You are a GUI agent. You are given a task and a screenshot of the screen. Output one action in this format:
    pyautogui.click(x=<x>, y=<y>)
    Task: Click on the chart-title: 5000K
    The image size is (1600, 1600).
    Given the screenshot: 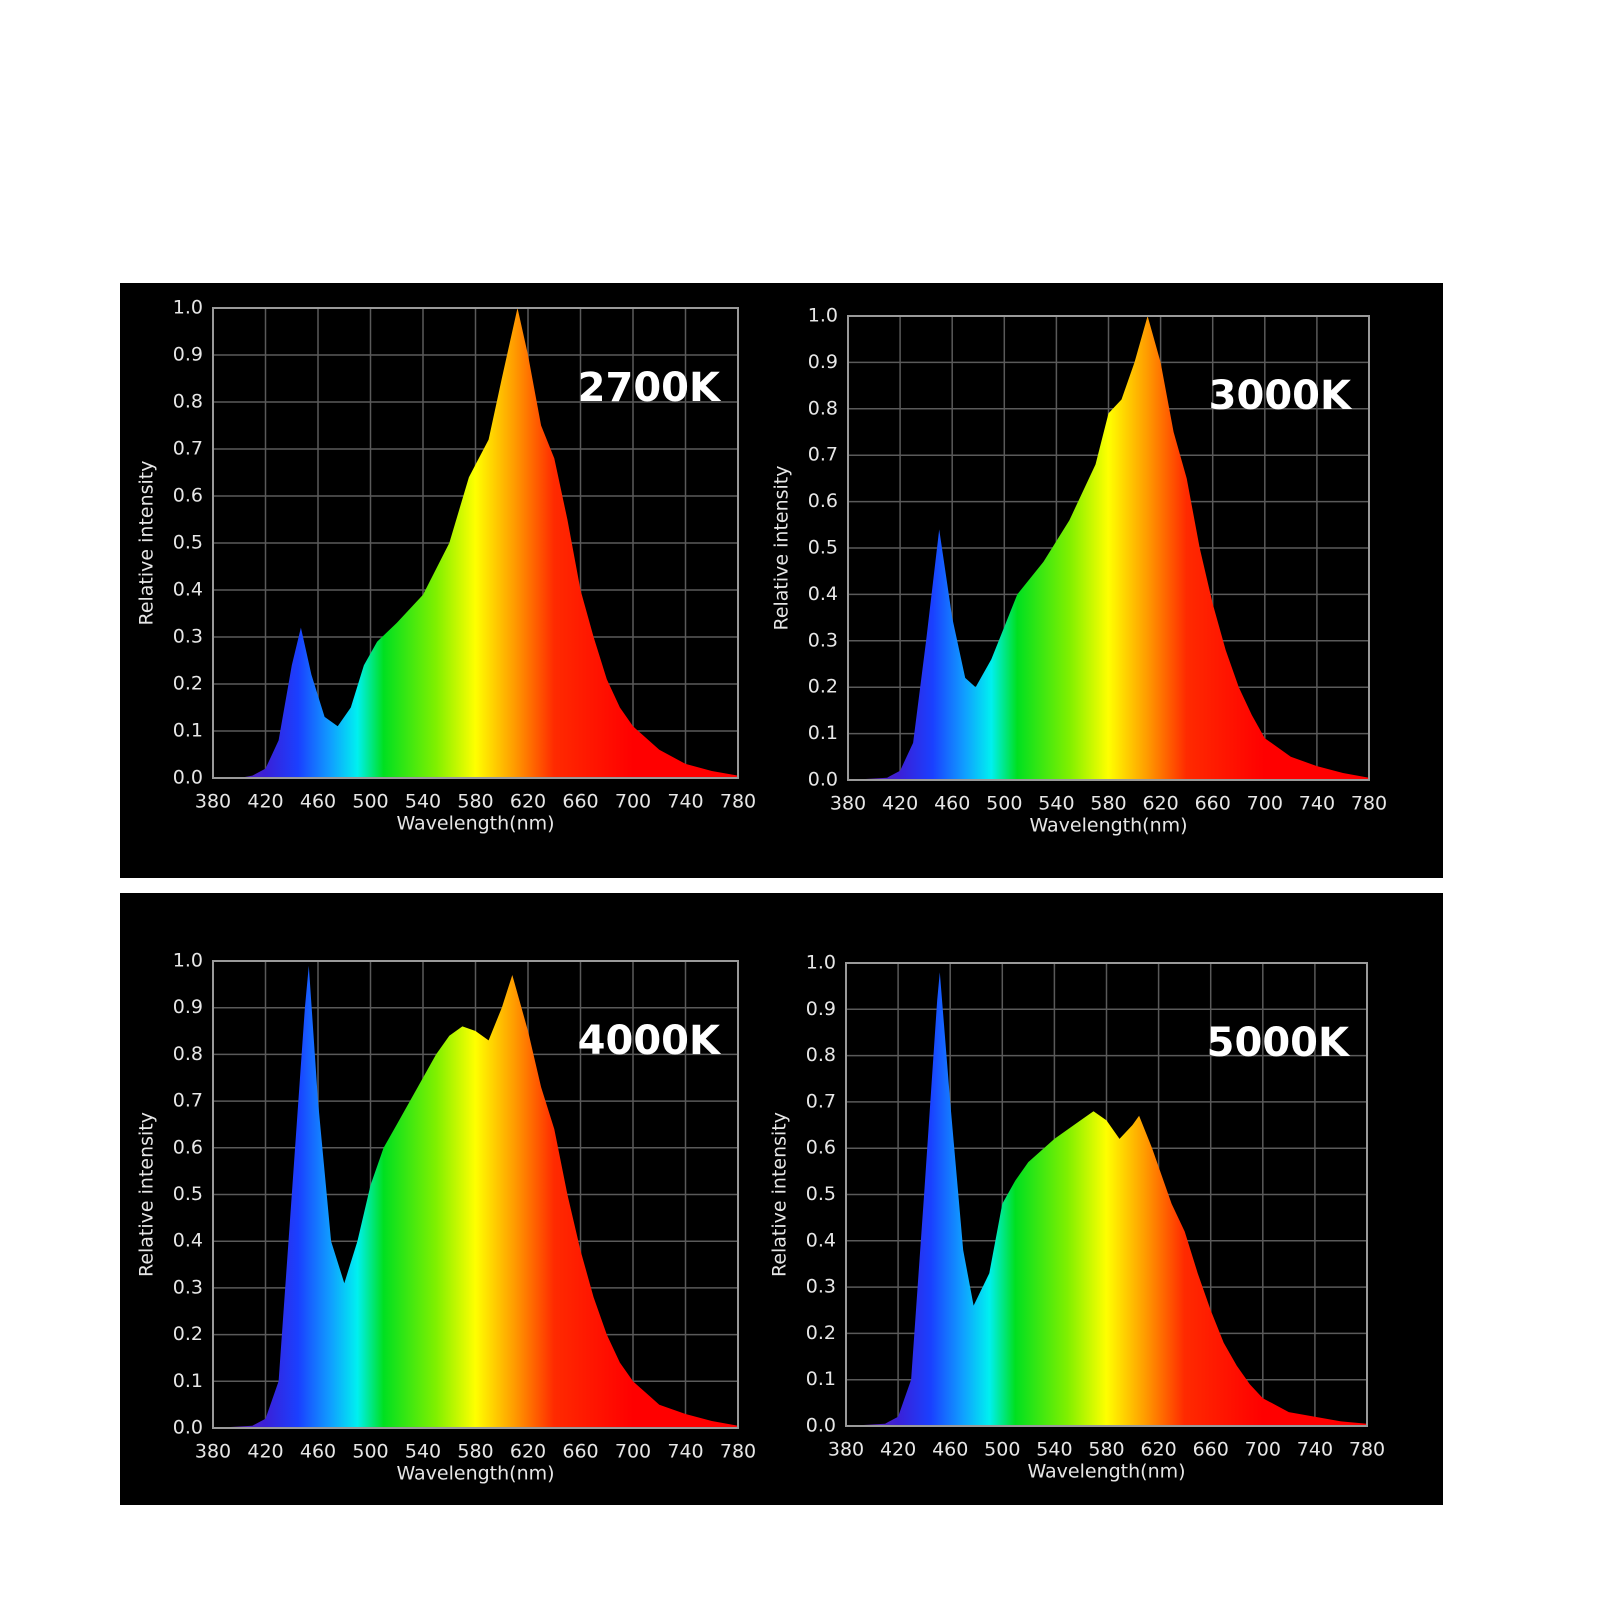 What is the action you would take?
    pyautogui.click(x=1279, y=1043)
    